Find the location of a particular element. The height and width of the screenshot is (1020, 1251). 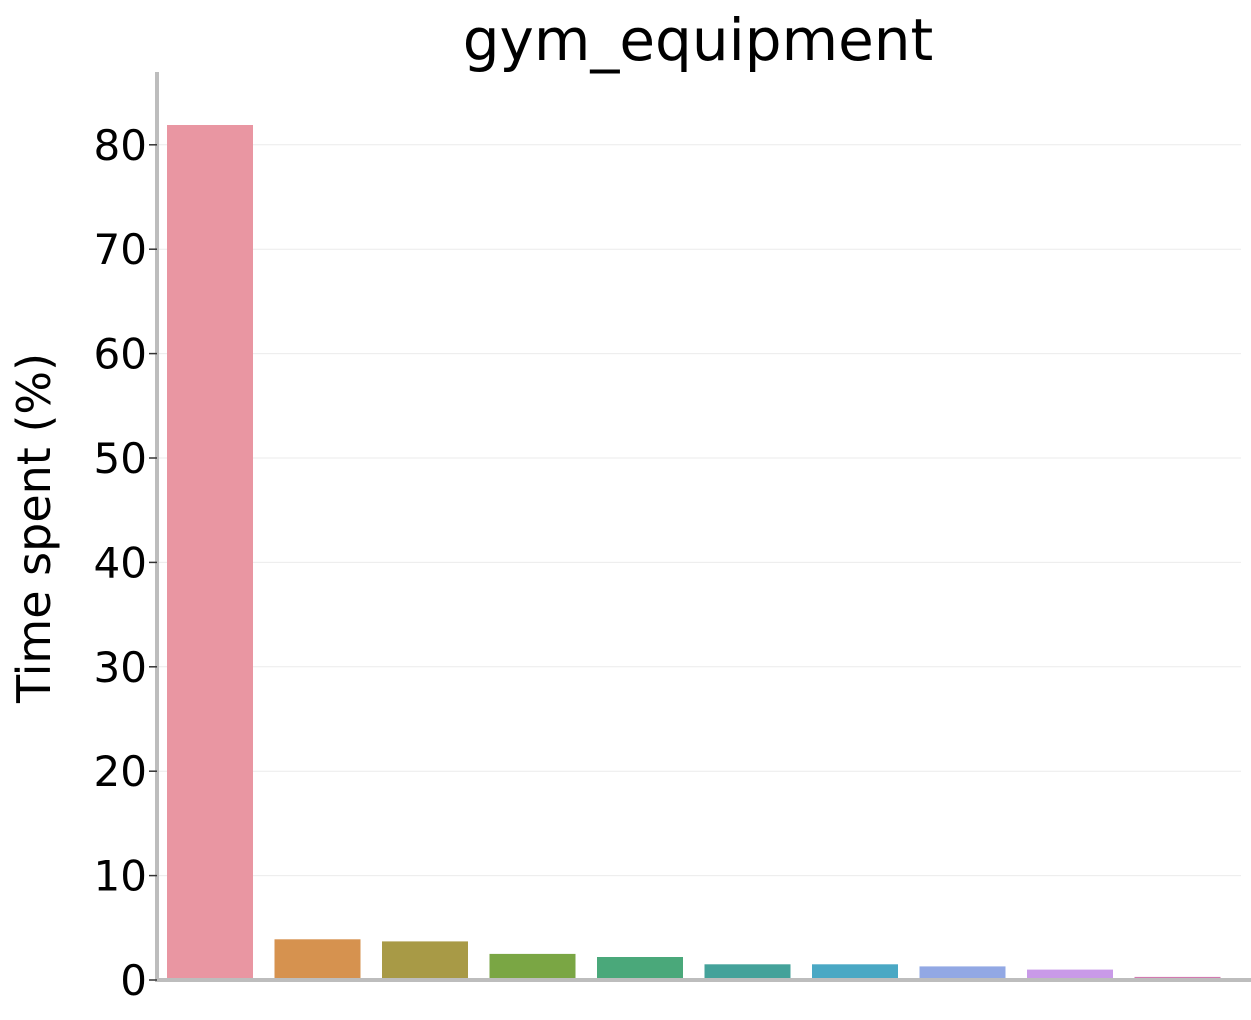

y-tick-label: 20 is located at coordinates (120, 771).